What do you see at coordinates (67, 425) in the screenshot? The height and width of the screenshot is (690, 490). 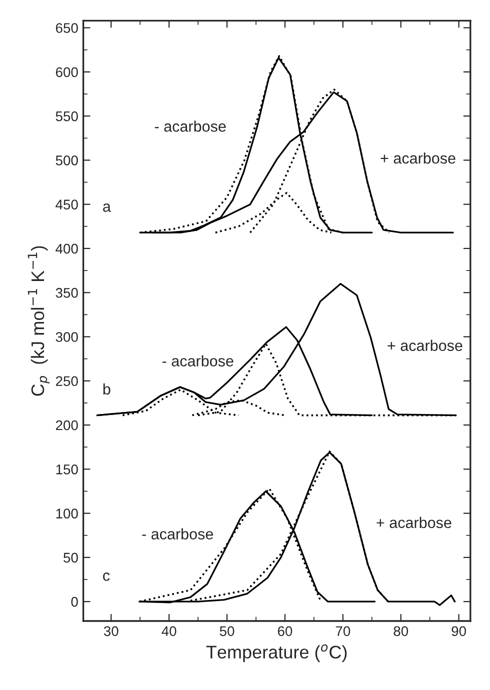 I see `y-tick-label: 200` at bounding box center [67, 425].